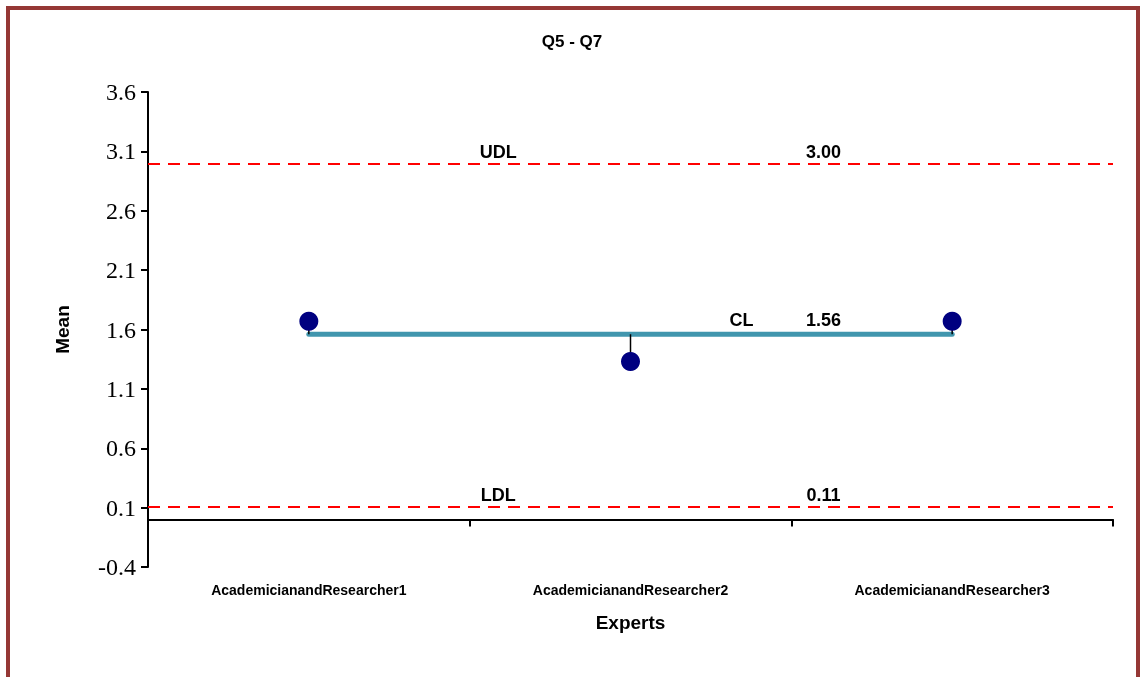  What do you see at coordinates (823, 152) in the screenshot?
I see `annotation: 3.00` at bounding box center [823, 152].